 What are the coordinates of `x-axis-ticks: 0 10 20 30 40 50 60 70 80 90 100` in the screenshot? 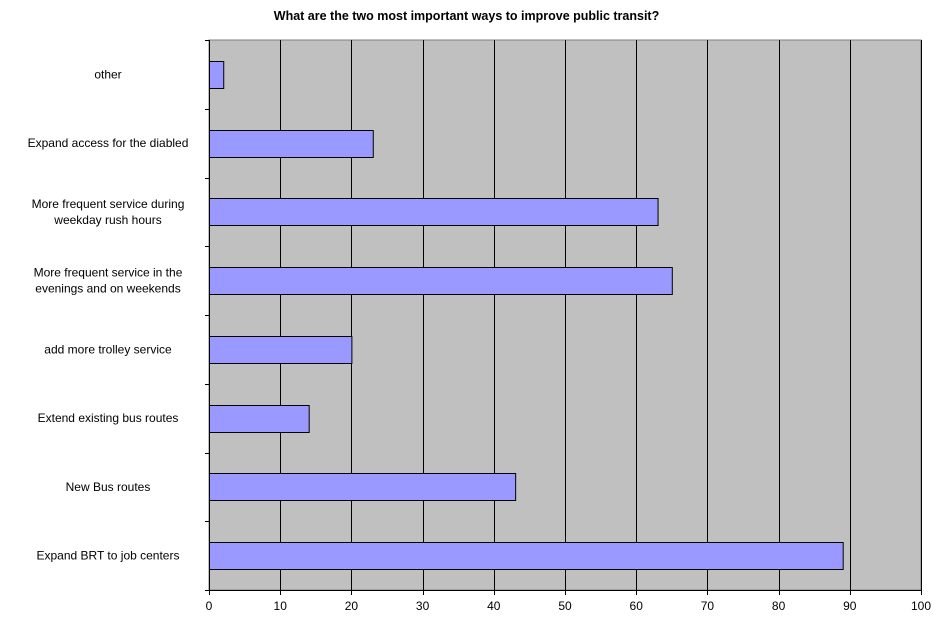 It's located at (568, 601).